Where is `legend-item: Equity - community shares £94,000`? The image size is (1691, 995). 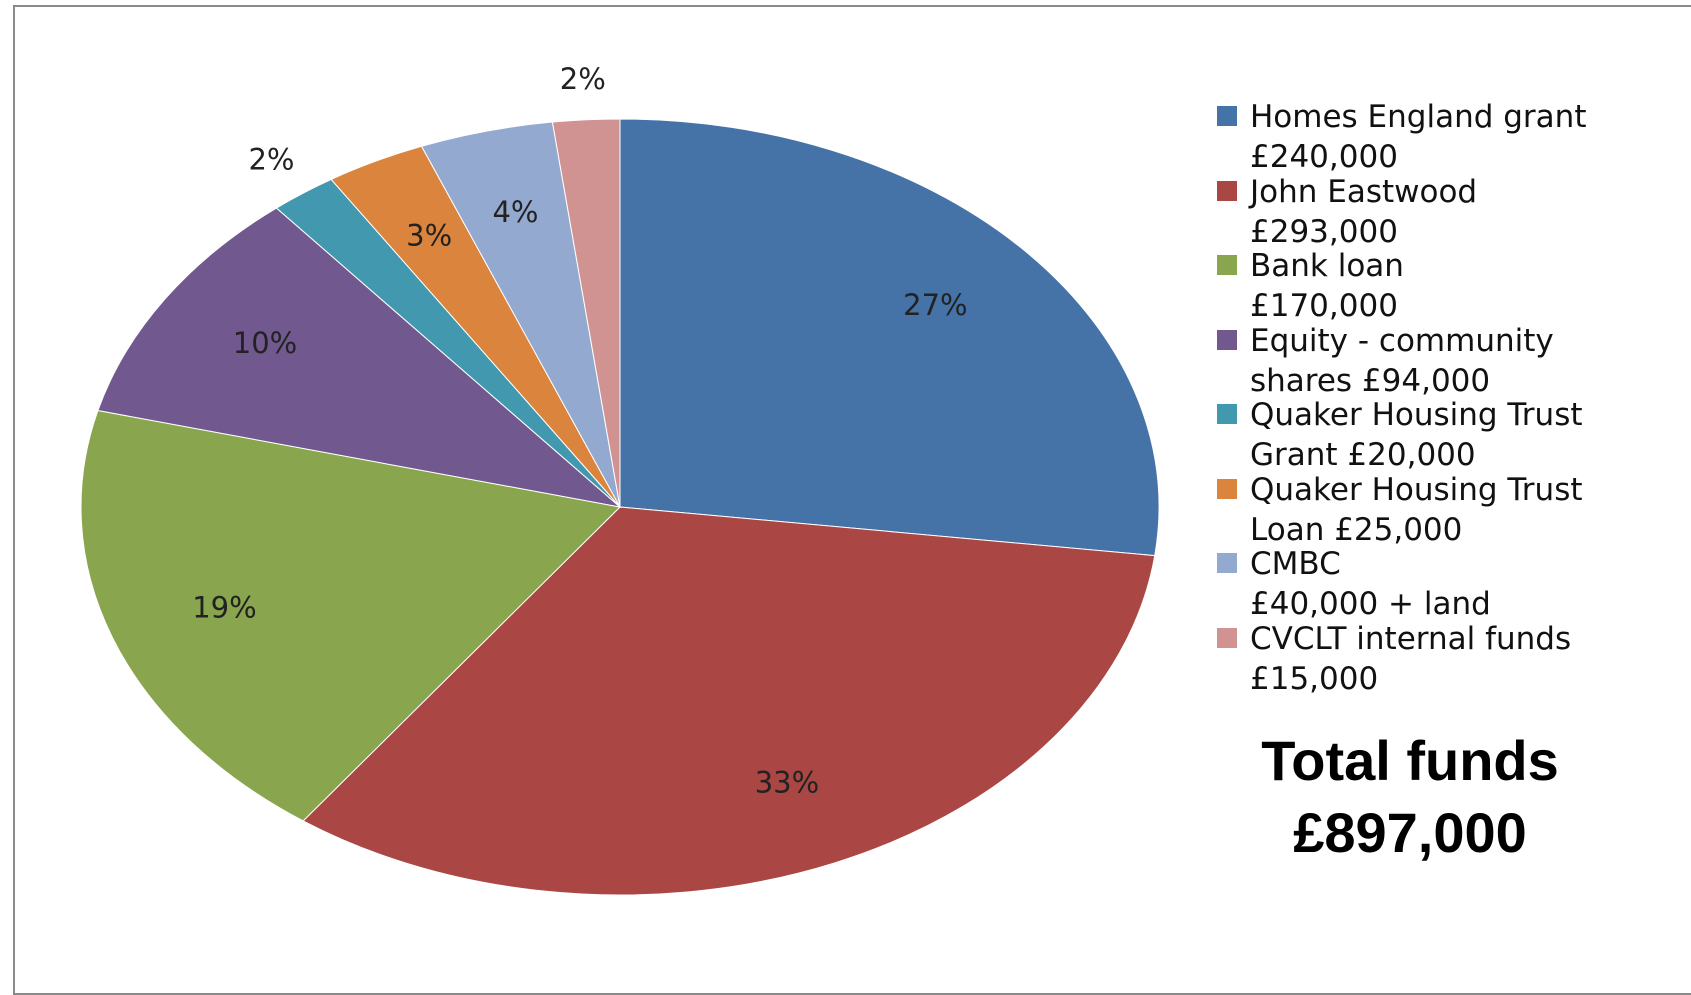
legend-item: Equity - community shares £94,000 is located at coordinates (1385, 361).